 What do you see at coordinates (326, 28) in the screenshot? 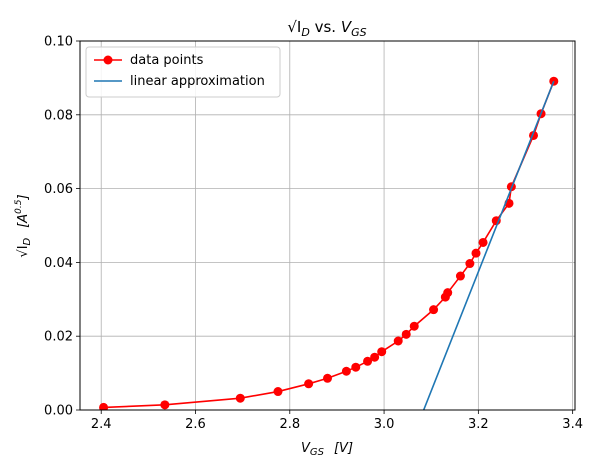
I see `chart-title: √ID vs. VGS` at bounding box center [326, 28].